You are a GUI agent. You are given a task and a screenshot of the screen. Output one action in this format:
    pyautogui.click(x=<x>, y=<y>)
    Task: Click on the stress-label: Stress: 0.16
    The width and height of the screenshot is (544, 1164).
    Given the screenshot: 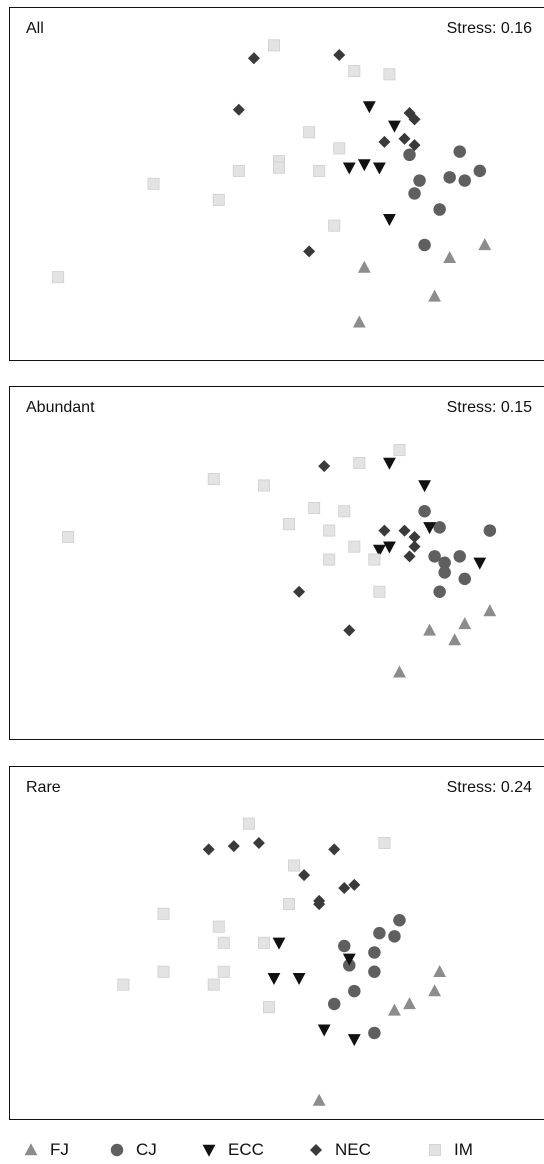 What is the action you would take?
    pyautogui.click(x=489, y=28)
    